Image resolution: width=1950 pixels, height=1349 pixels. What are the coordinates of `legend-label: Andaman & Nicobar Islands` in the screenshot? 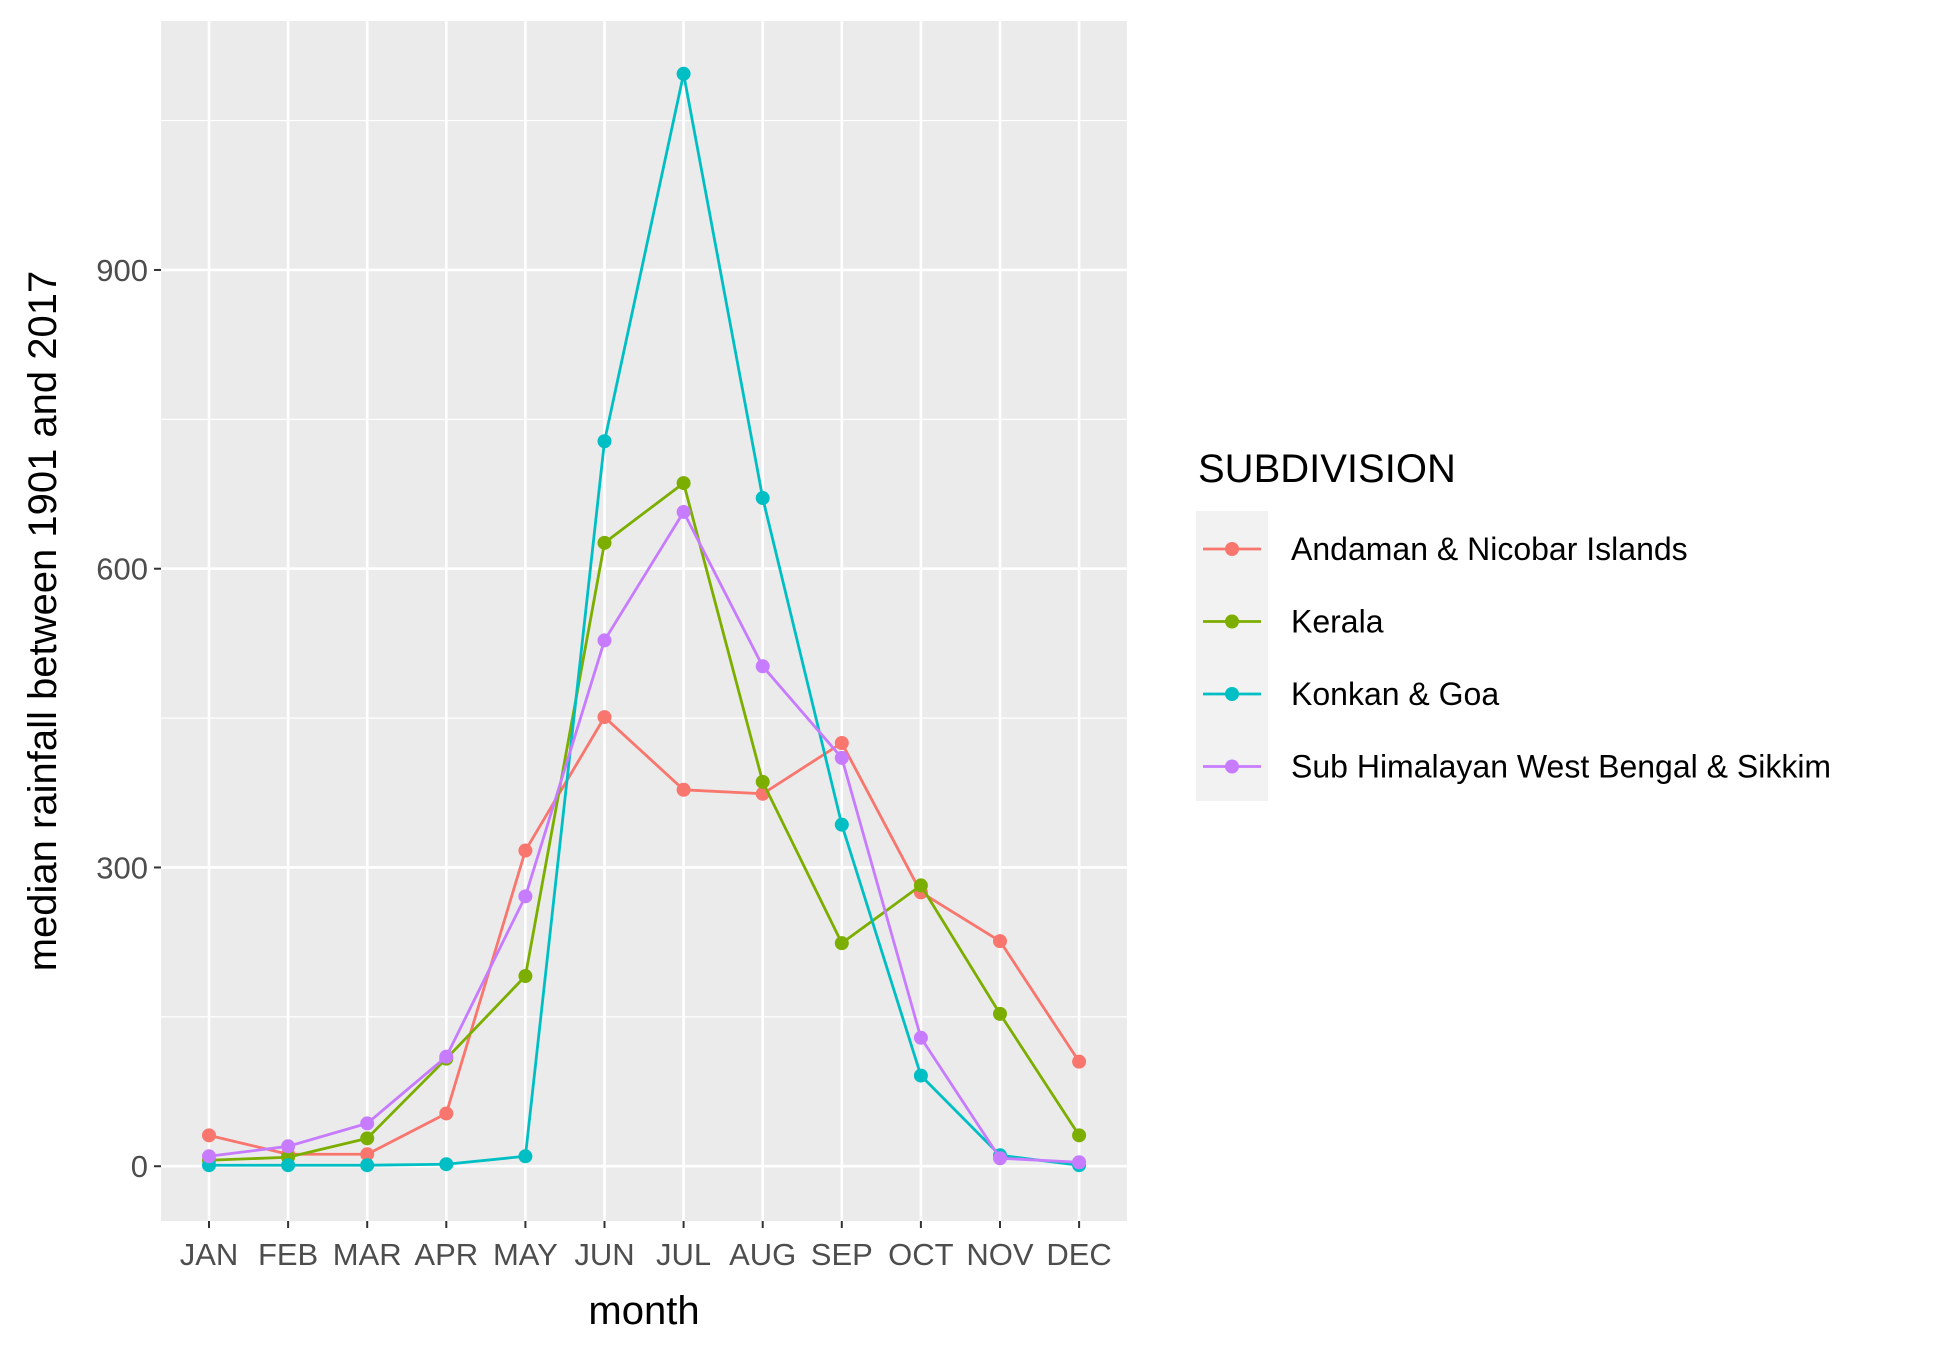 It's located at (1489, 549).